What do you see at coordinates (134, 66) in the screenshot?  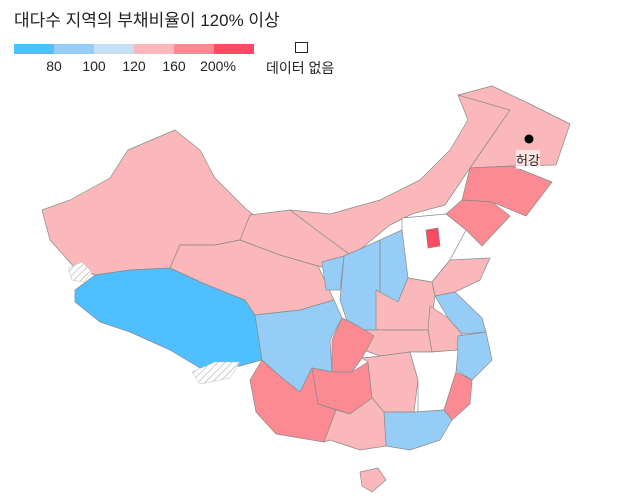 I see `legend-tick: 120` at bounding box center [134, 66].